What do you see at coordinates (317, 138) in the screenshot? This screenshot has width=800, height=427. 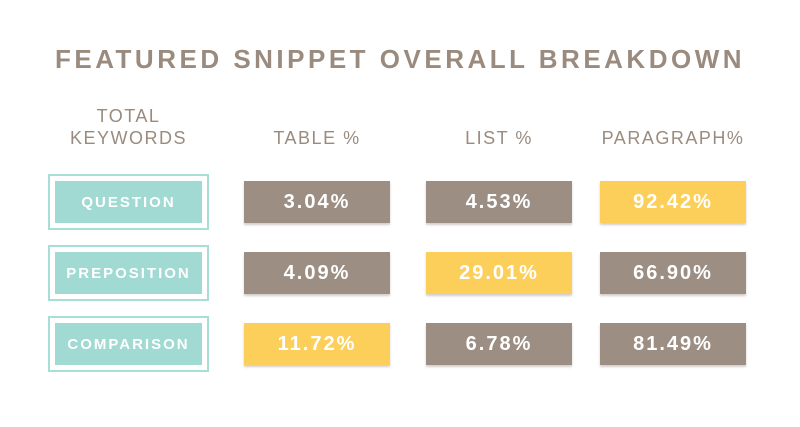 I see `column-header-table-percent: TABLE %` at bounding box center [317, 138].